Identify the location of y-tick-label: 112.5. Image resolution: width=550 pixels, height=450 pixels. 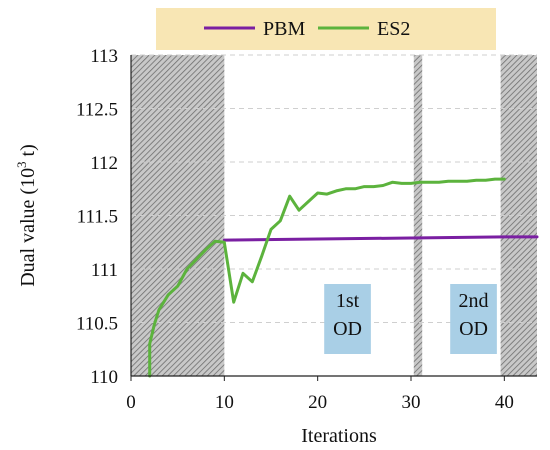
(97, 110).